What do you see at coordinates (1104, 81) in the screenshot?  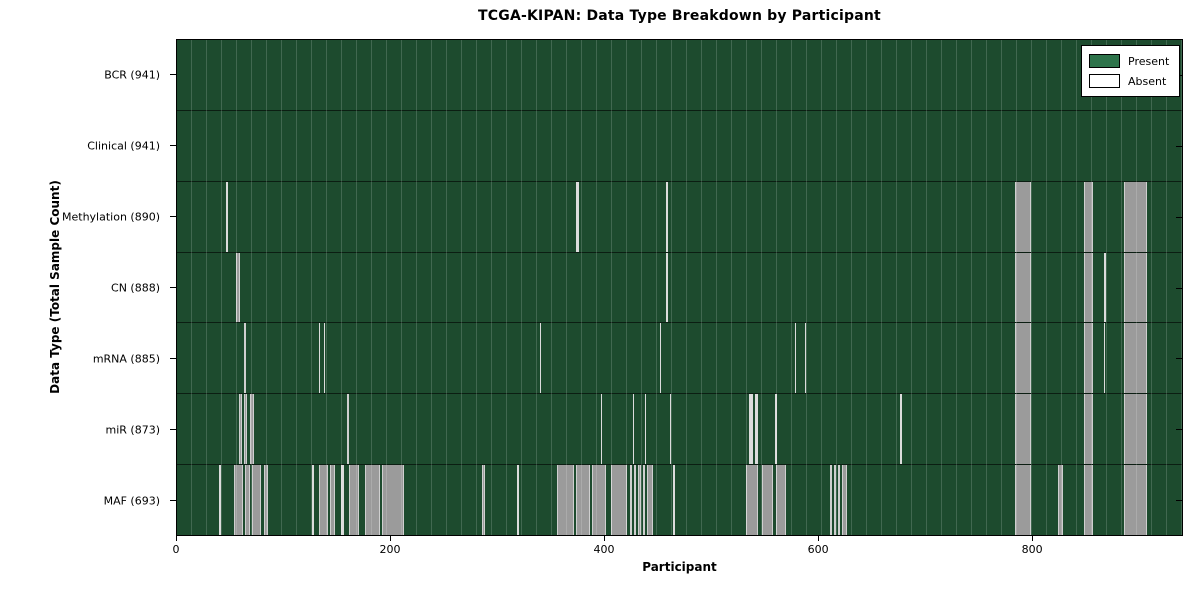 I see `legend-swatch-absent-icon` at bounding box center [1104, 81].